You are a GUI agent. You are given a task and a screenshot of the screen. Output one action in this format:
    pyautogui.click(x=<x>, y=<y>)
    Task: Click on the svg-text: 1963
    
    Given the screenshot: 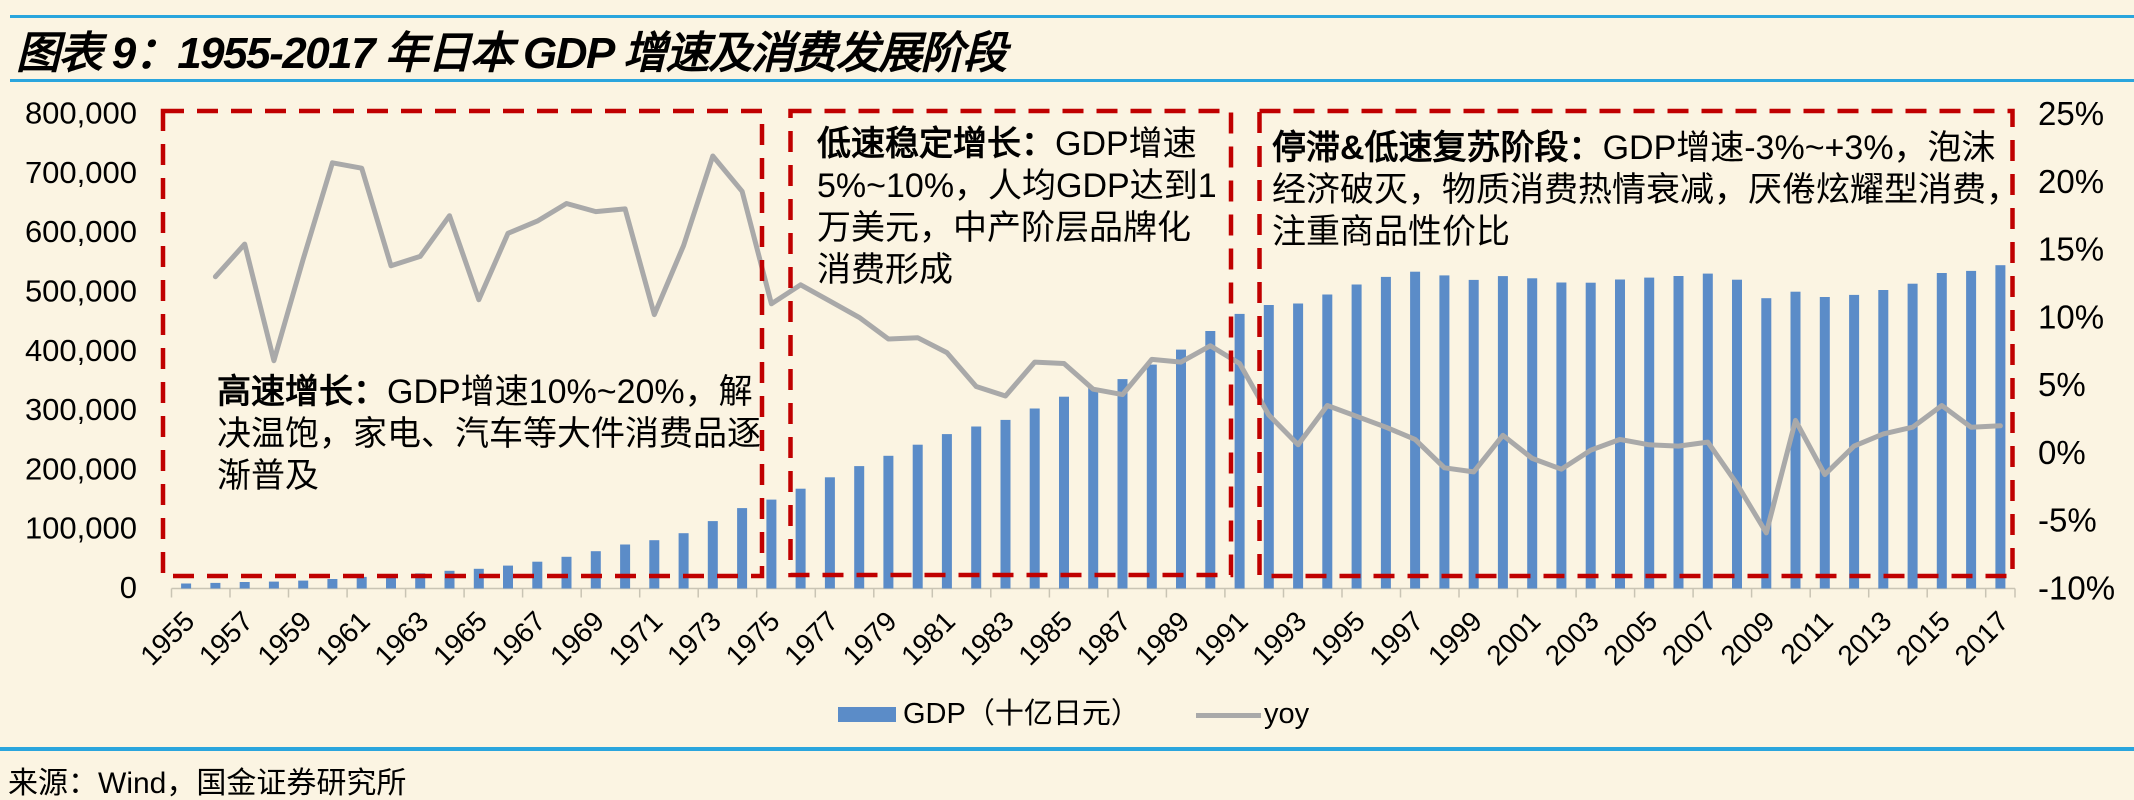 What is the action you would take?
    pyautogui.click(x=401, y=638)
    